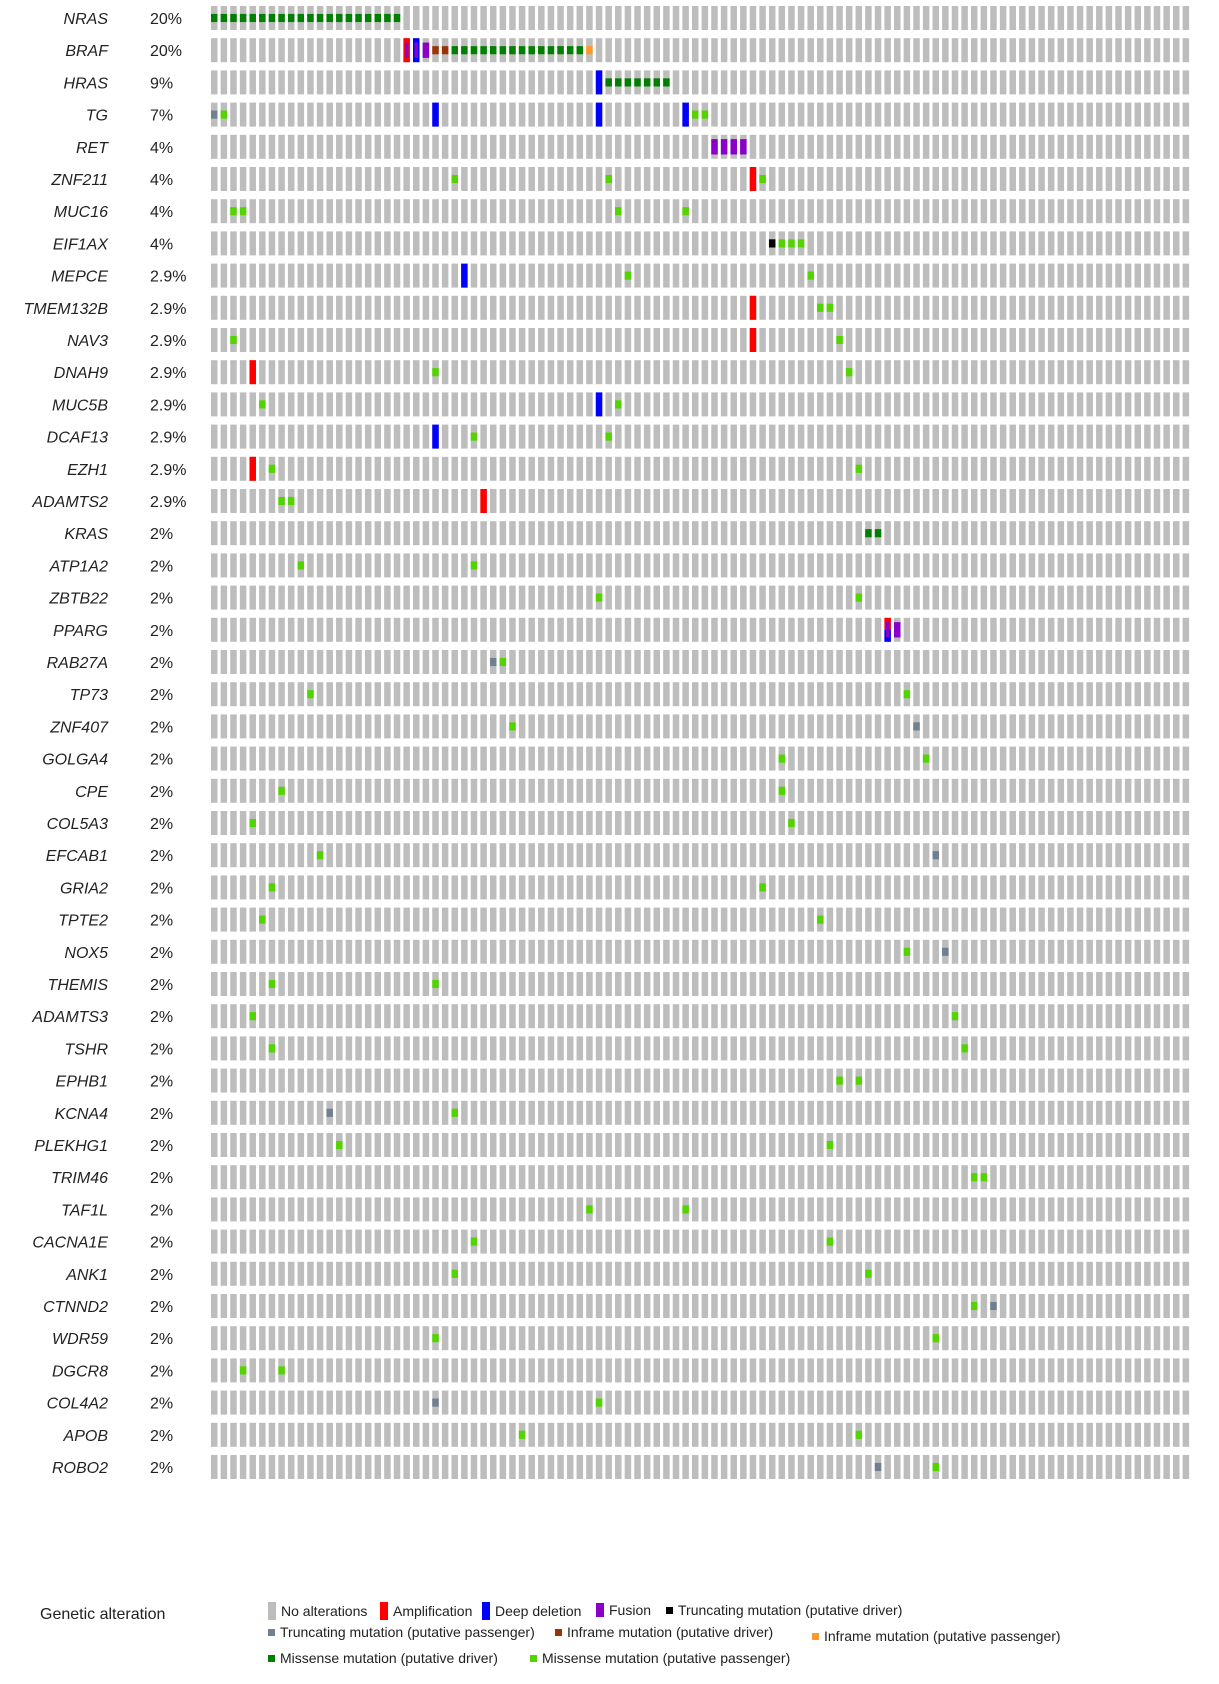  What do you see at coordinates (97, 116) in the screenshot?
I see `gene-label: TG` at bounding box center [97, 116].